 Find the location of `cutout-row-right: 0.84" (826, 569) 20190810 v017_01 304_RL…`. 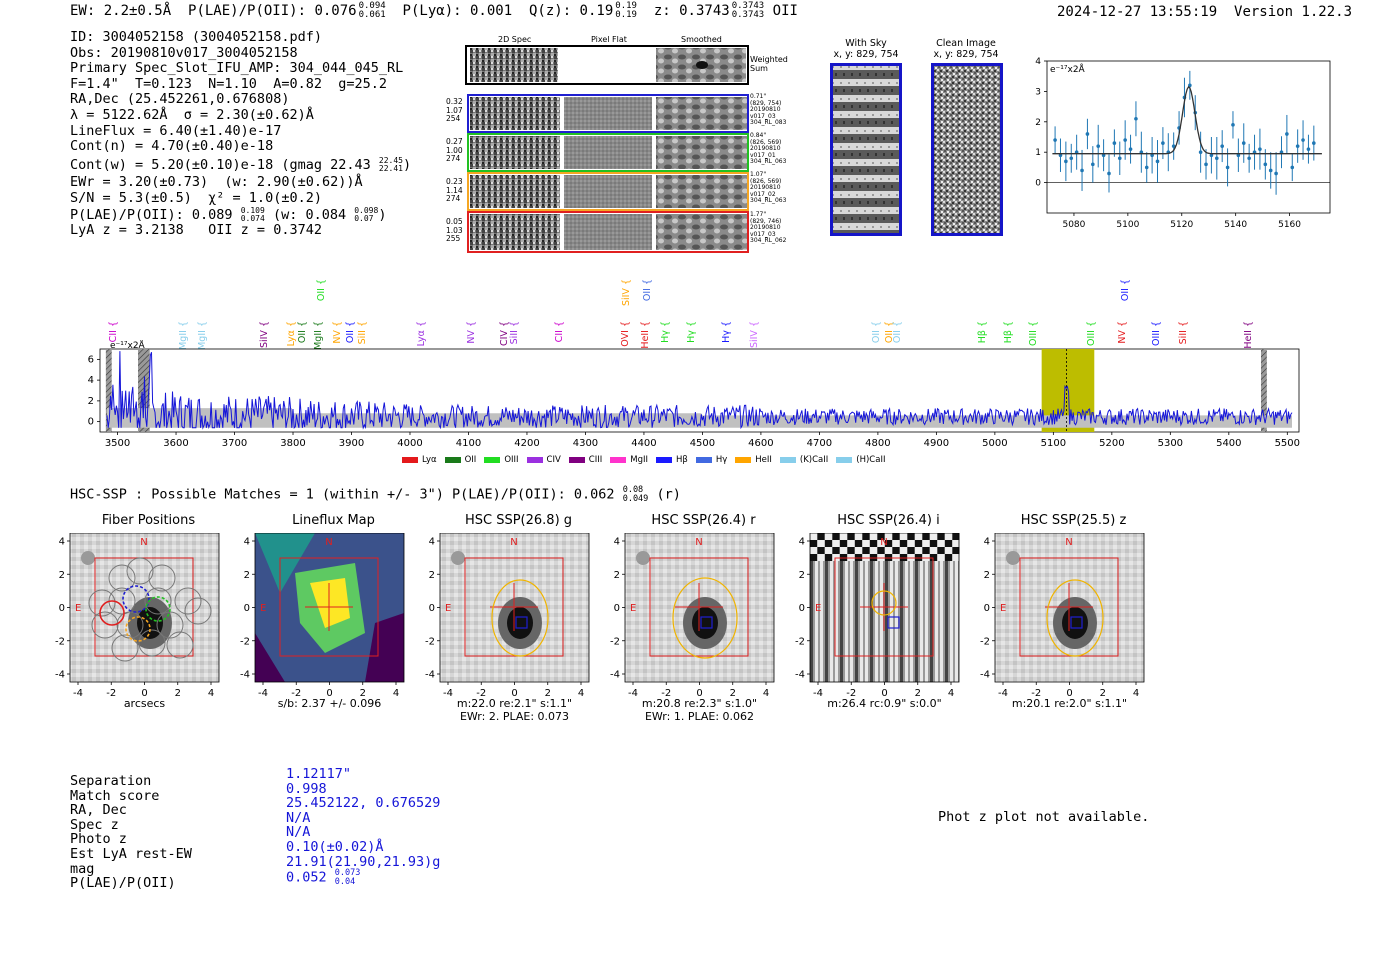

cutout-row-right: 0.84" (826, 569) 20190810 v017_01 304_RL… is located at coordinates (768, 148).